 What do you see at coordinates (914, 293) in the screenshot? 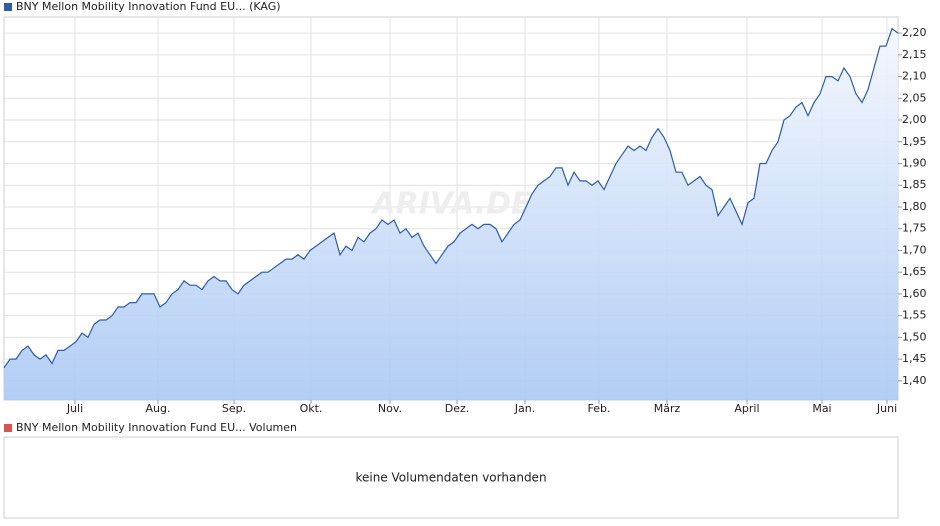
I see `y-tick-label: 1,60` at bounding box center [914, 293].